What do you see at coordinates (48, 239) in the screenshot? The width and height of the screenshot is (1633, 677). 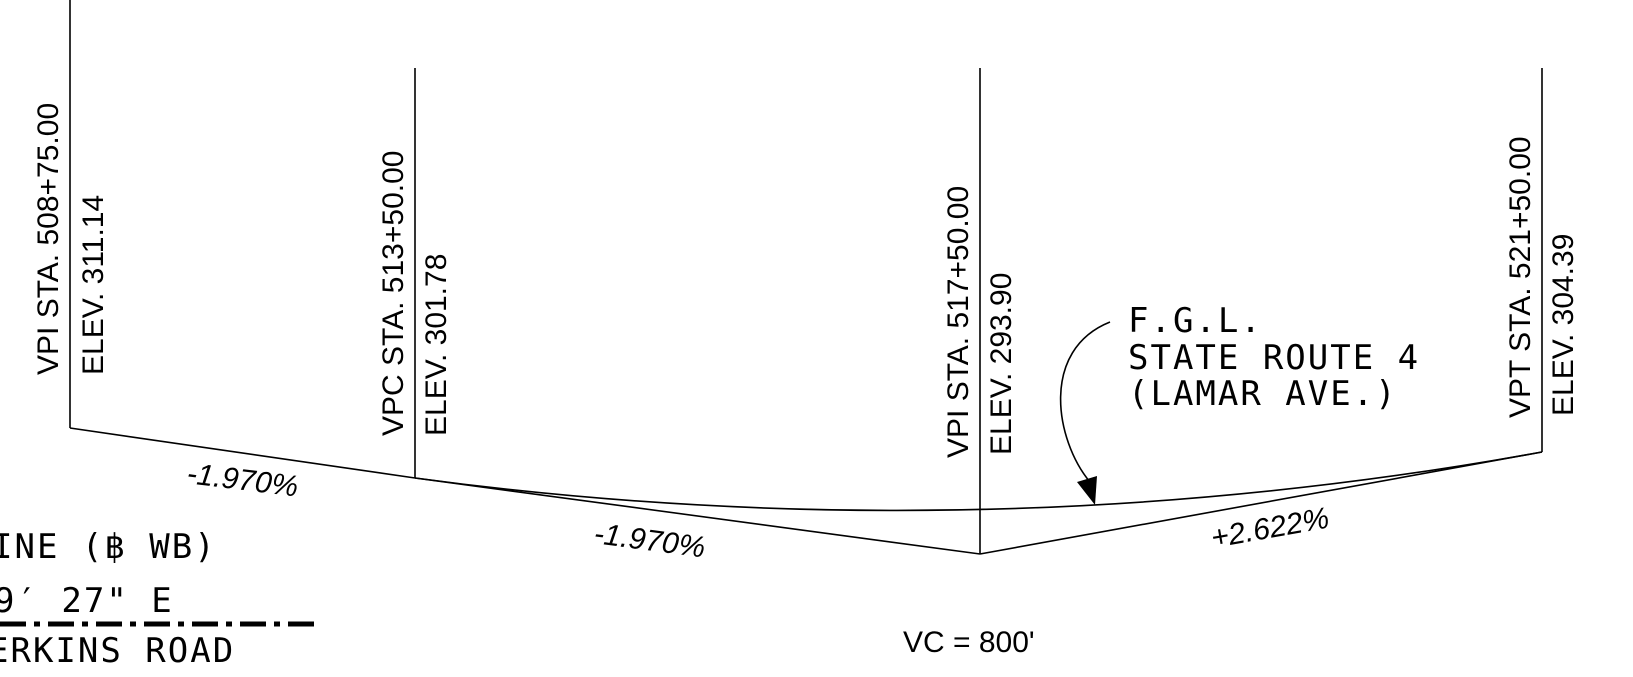 I see `station-label-vpi-1: VPI STA. 508+75.00` at bounding box center [48, 239].